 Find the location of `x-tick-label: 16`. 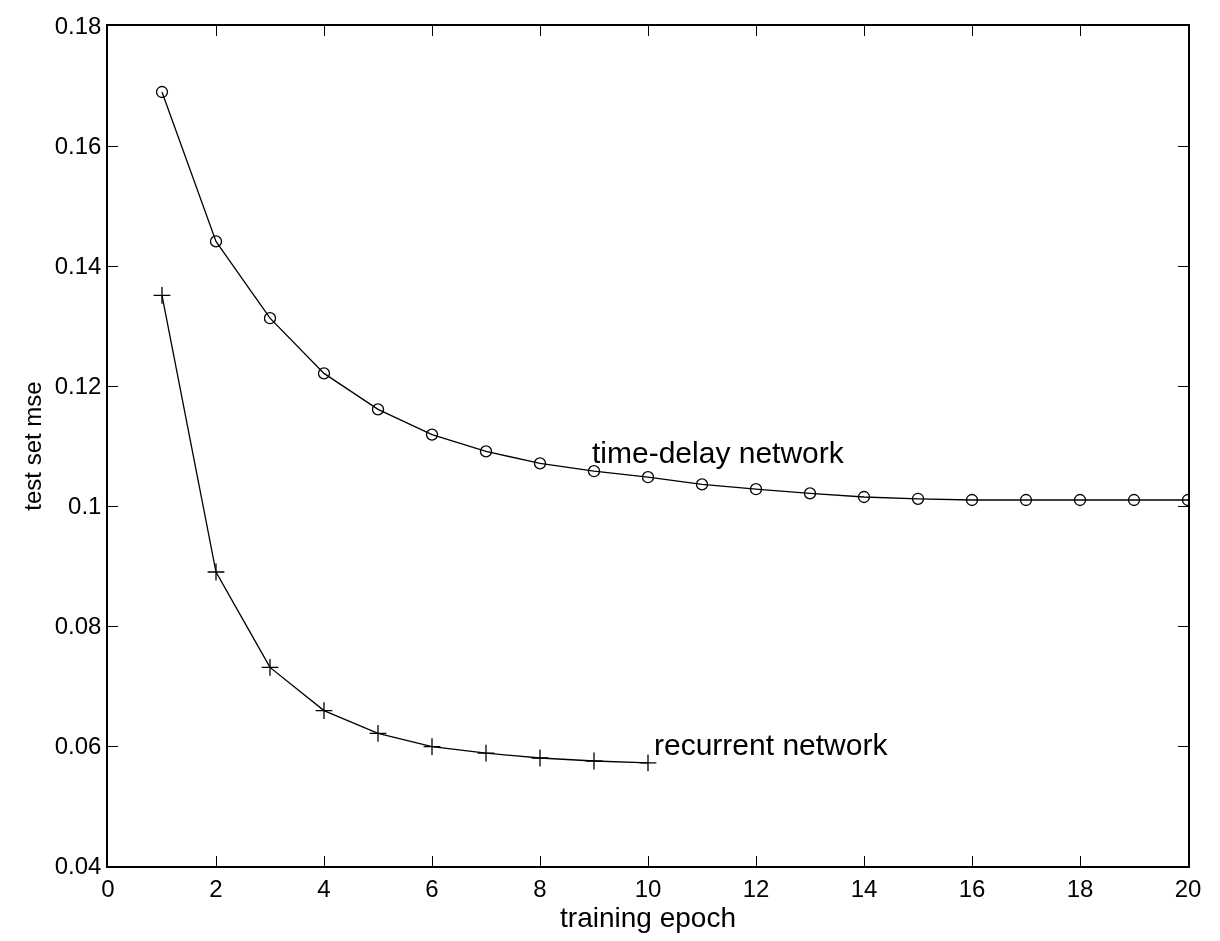

x-tick-label: 16 is located at coordinates (972, 888).